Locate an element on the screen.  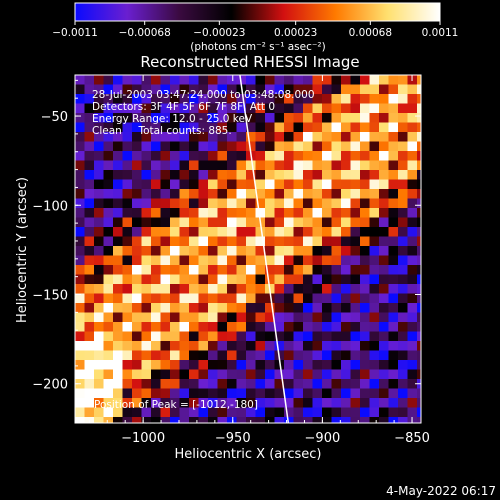
x-tick-label: −950 is located at coordinates (233, 438).